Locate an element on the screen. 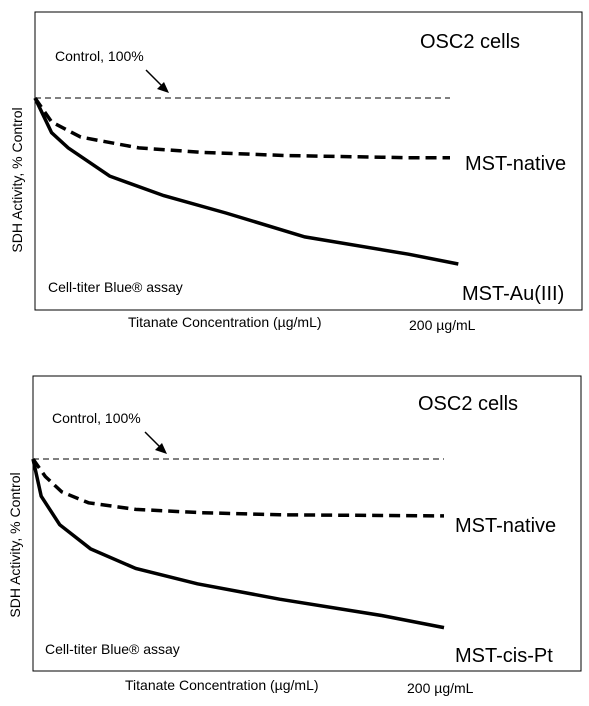  series-label-mst-au: MST-Au(III) is located at coordinates (513, 294).